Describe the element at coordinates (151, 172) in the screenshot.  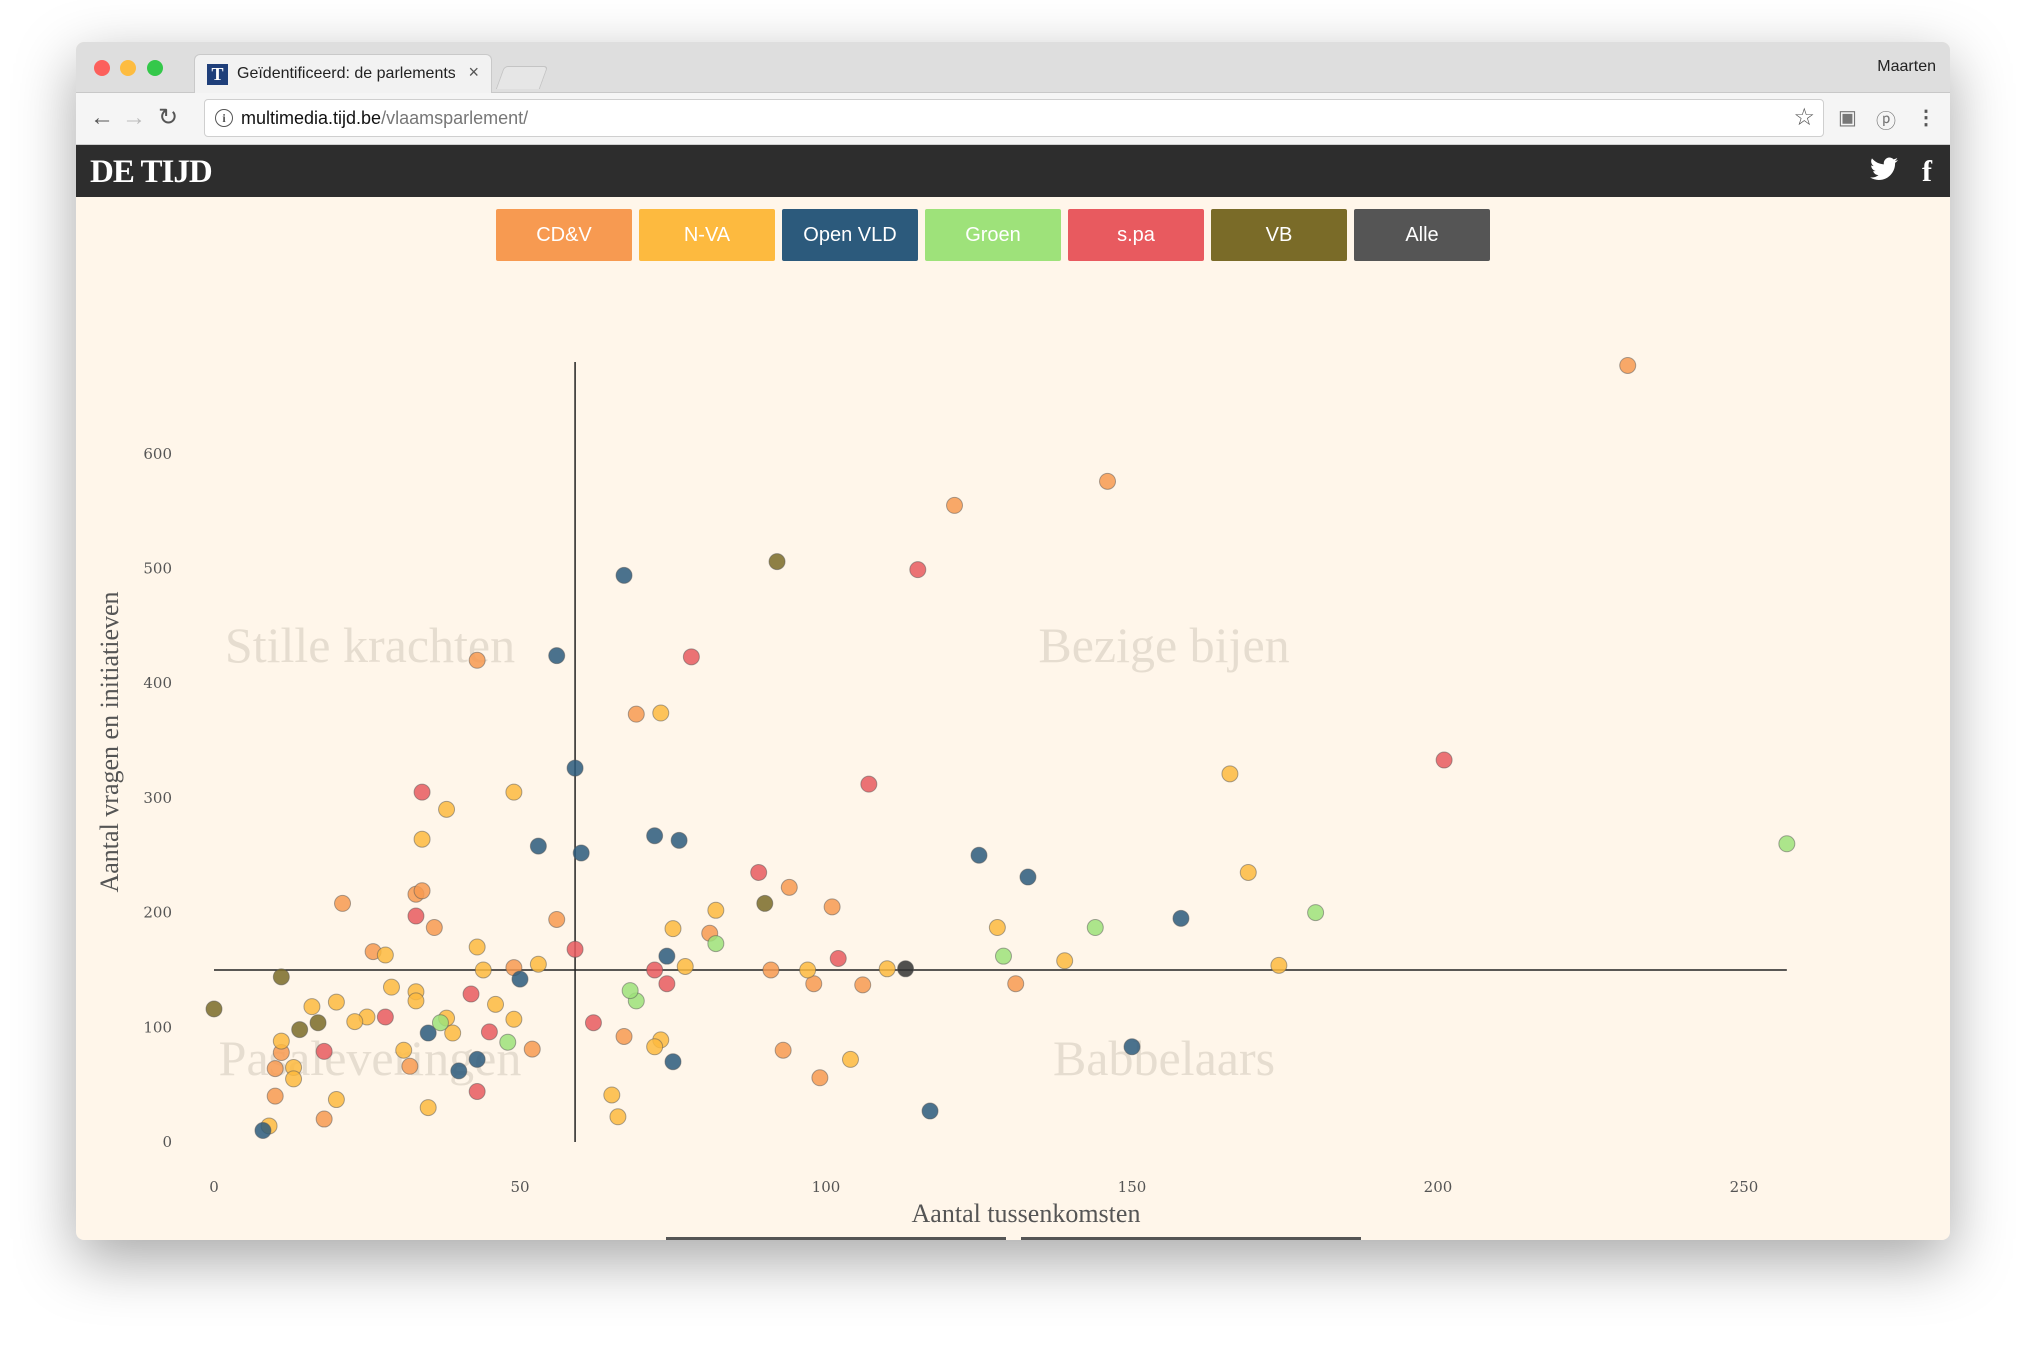
I see `site-logo: DE TIJD` at that location.